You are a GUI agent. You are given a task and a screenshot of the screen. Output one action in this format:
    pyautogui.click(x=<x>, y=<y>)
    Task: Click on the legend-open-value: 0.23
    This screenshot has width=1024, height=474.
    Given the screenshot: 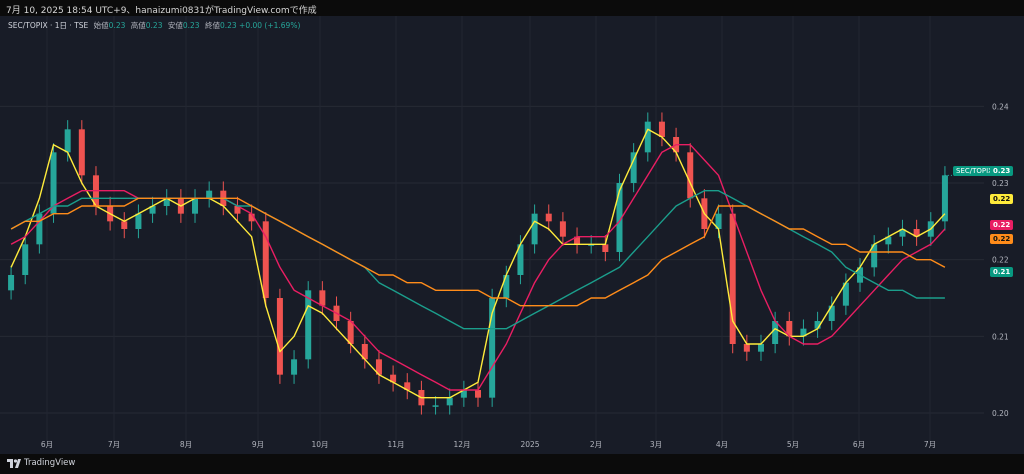 What is the action you would take?
    pyautogui.click(x=117, y=25)
    